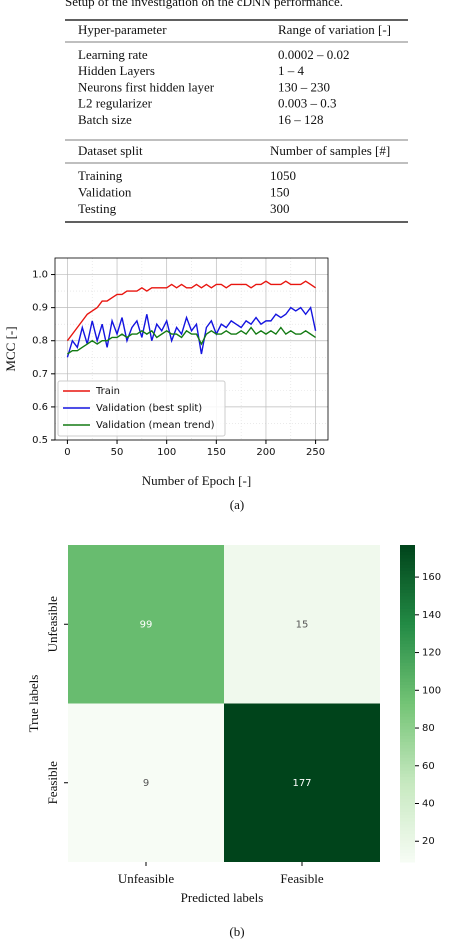  I want to click on x-tick-label: Feasible, so click(302, 878).